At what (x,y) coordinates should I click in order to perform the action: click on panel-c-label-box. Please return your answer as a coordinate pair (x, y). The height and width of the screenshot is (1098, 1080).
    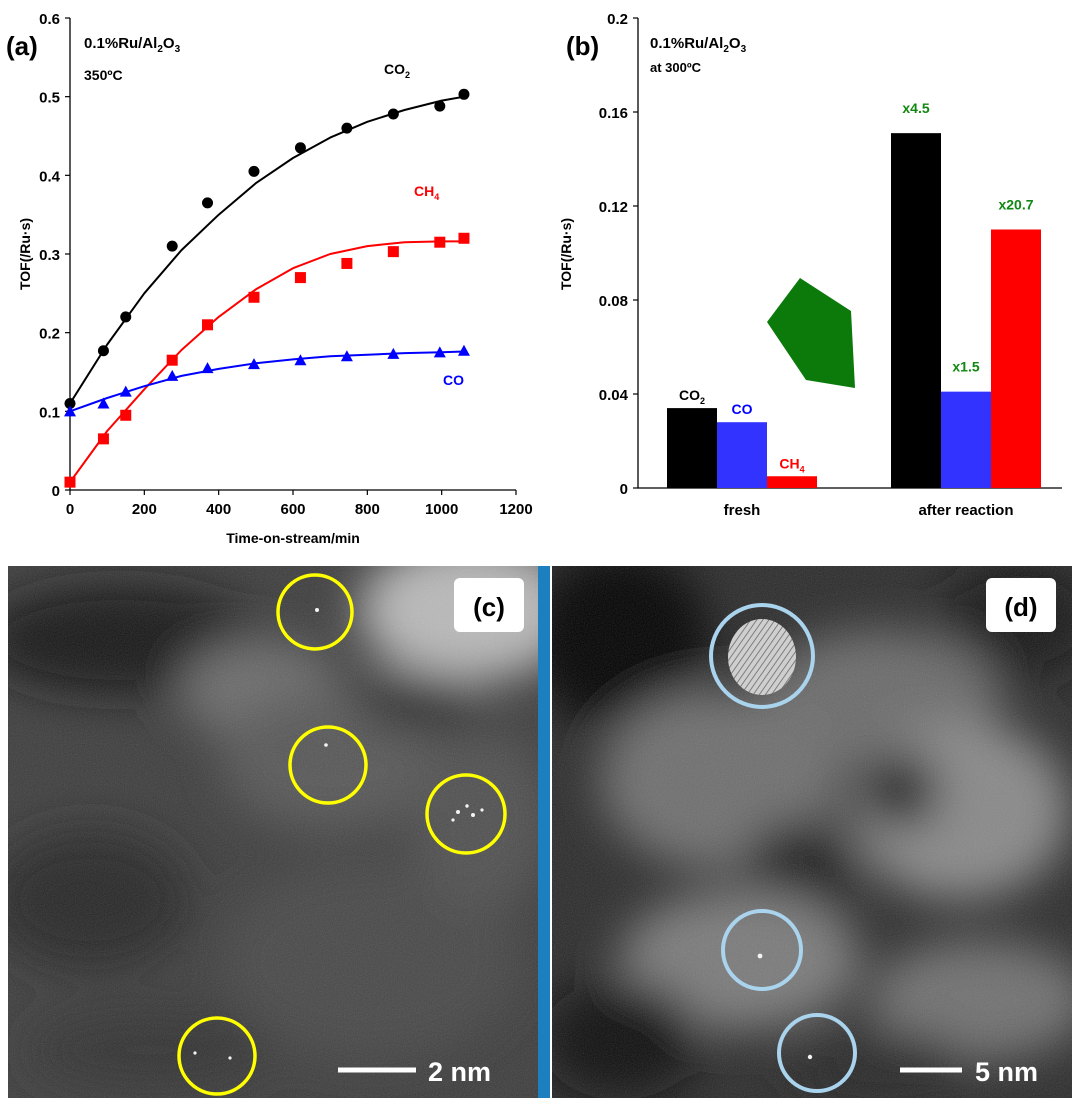
    Looking at the image, I should click on (489, 605).